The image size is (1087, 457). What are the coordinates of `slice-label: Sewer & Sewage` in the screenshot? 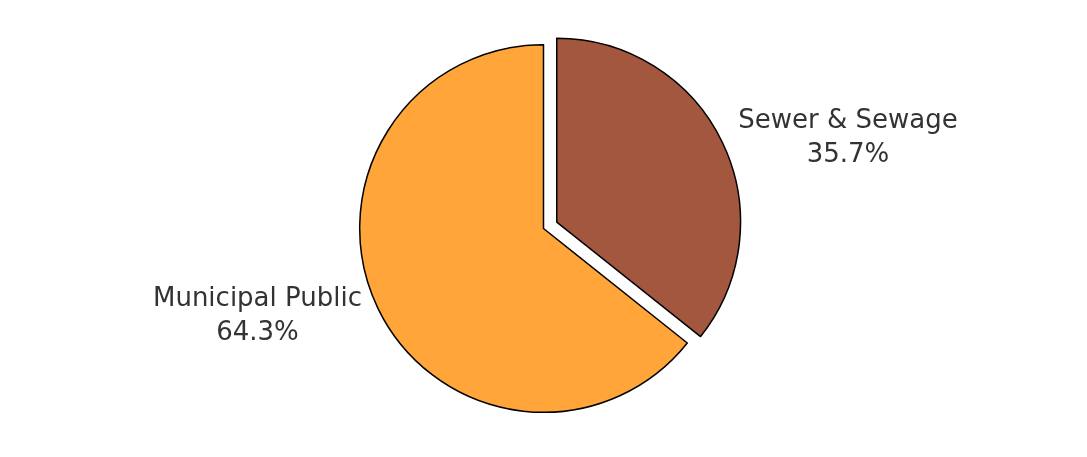 It's located at (848, 119).